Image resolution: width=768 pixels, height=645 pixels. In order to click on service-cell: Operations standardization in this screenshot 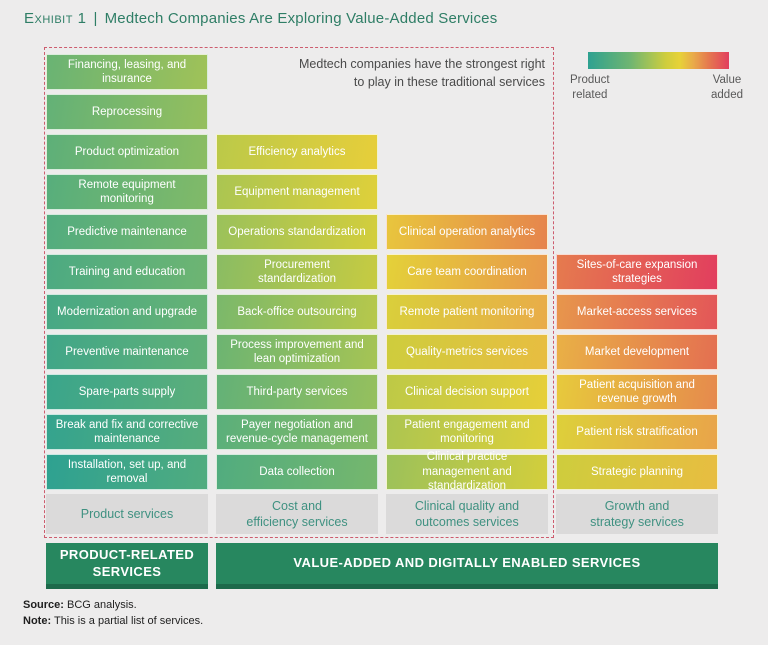, I will do `click(297, 232)`.